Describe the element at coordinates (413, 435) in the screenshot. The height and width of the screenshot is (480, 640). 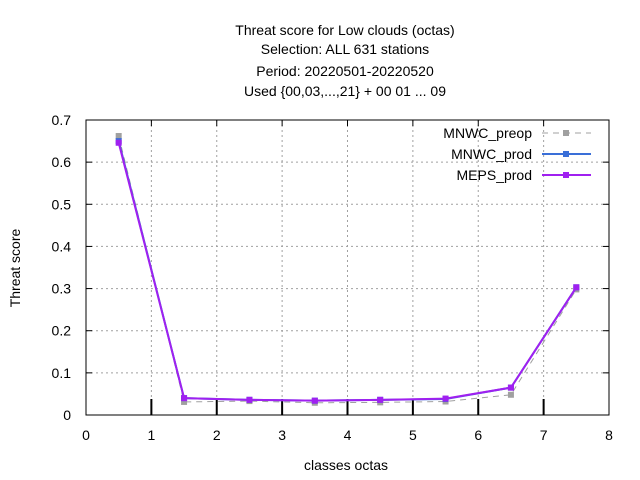
I see `x-tick-label: 5` at that location.